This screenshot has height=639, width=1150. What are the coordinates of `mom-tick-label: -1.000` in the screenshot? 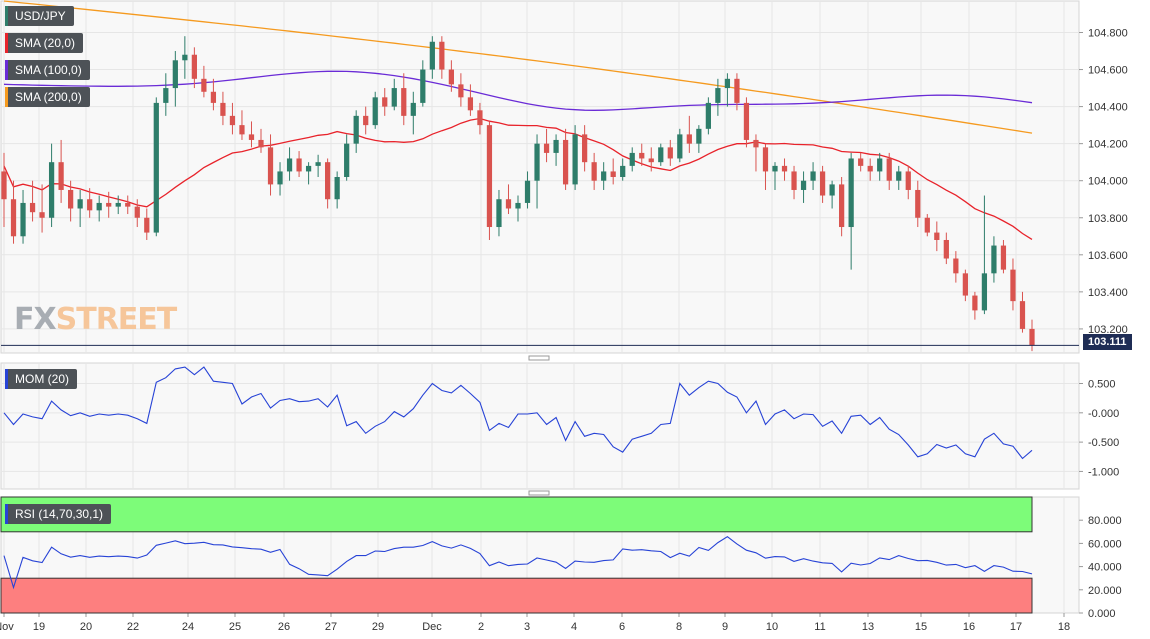 It's located at (1103, 472).